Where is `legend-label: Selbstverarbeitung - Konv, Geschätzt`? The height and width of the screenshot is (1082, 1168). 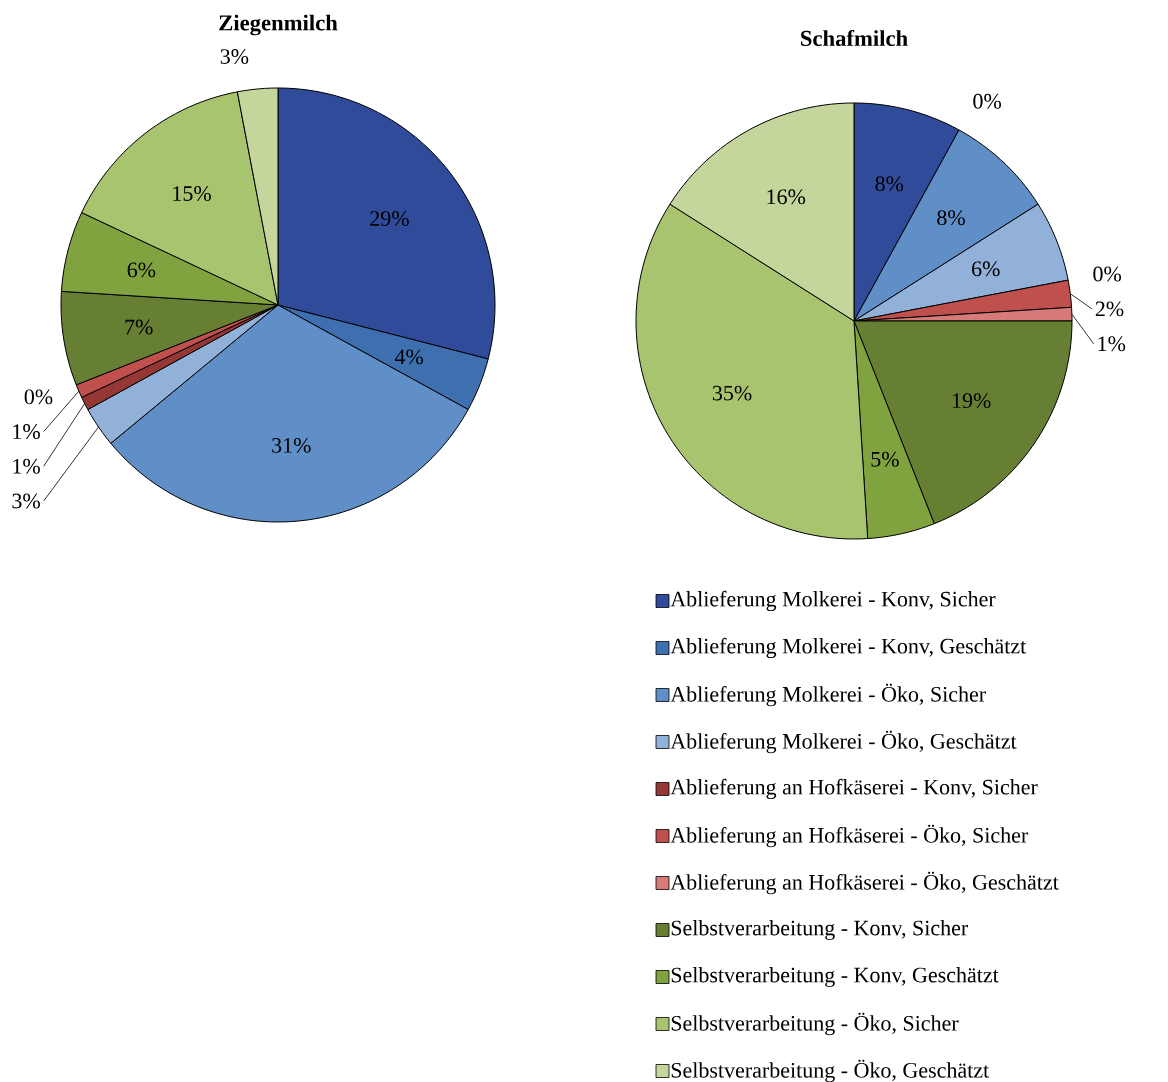
legend-label: Selbstverarbeitung - Konv, Geschätzt is located at coordinates (835, 976).